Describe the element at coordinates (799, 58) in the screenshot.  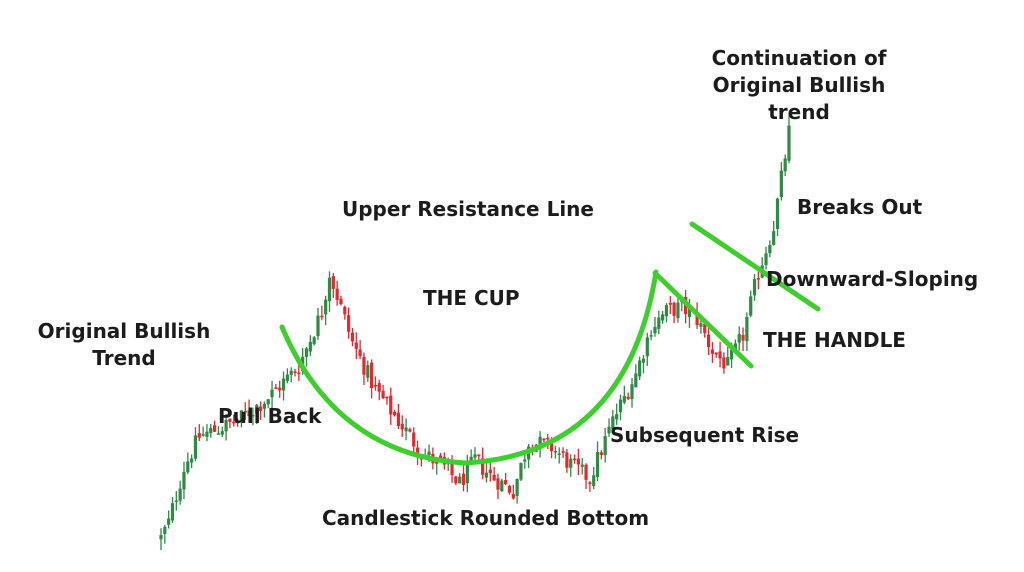
I see `continuation-label-line1: Continuation of` at that location.